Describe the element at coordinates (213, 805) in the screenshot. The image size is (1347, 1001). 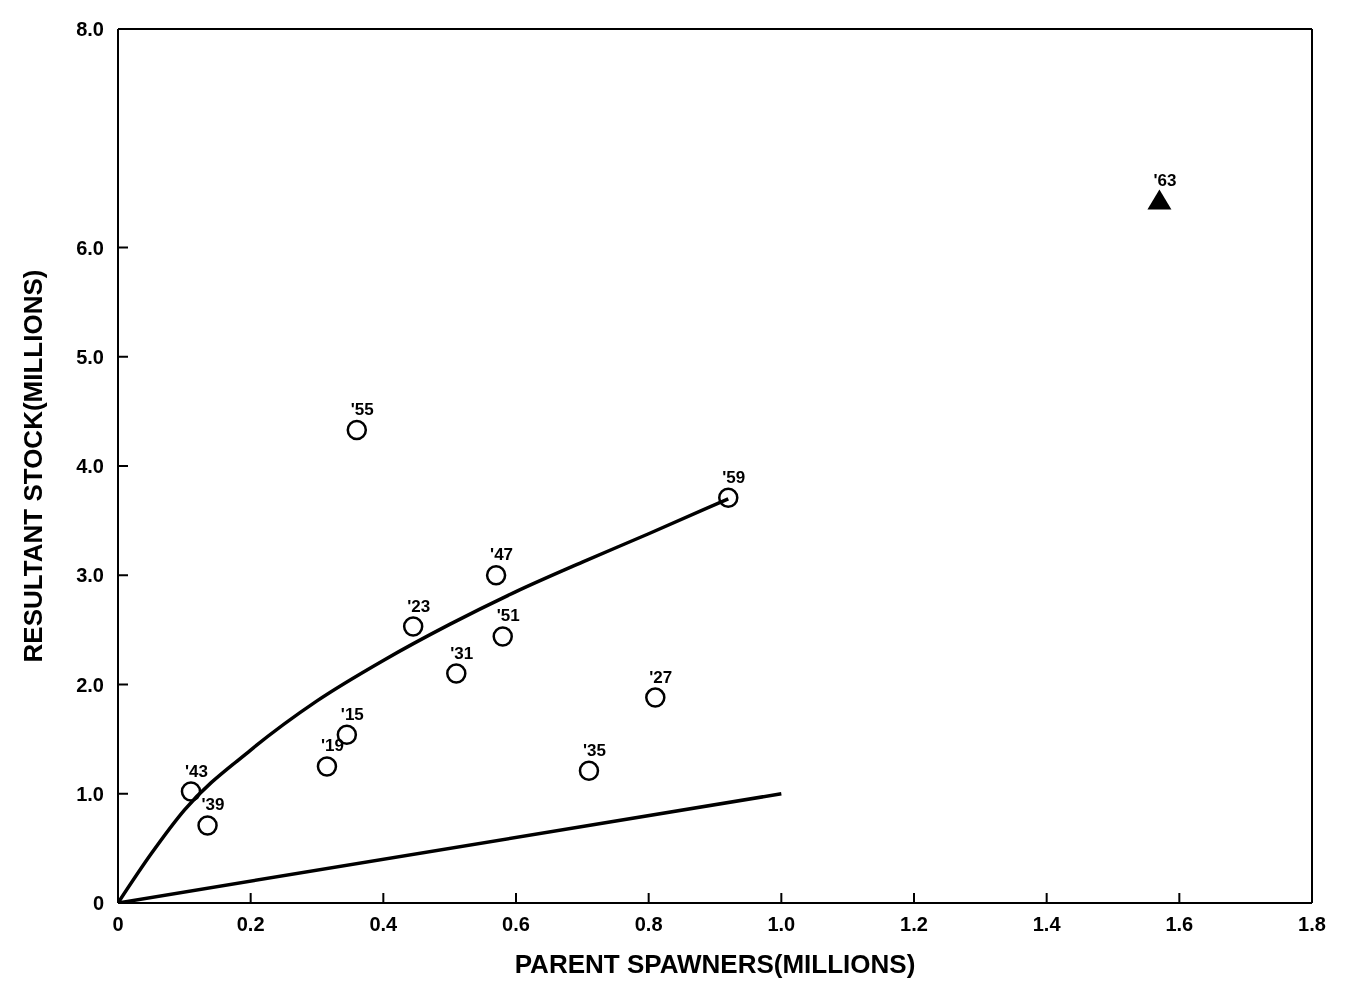
I see `annotation: '39` at that location.